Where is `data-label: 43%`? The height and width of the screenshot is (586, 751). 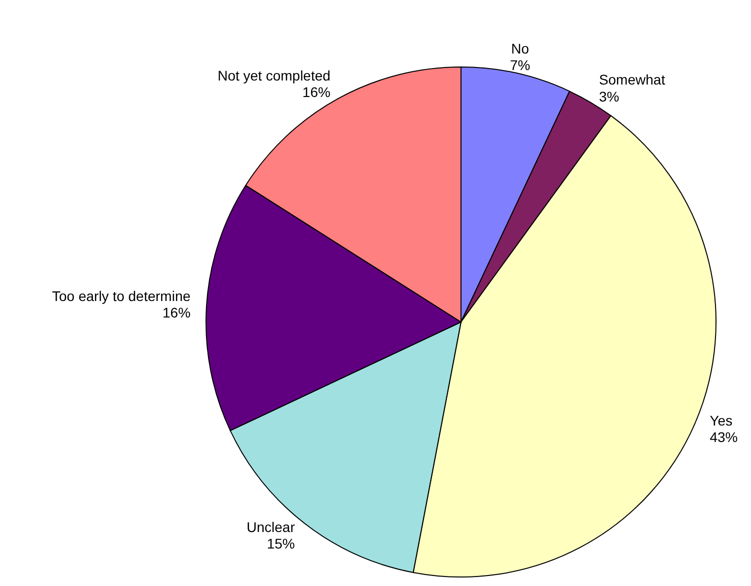
data-label: 43% is located at coordinates (724, 437).